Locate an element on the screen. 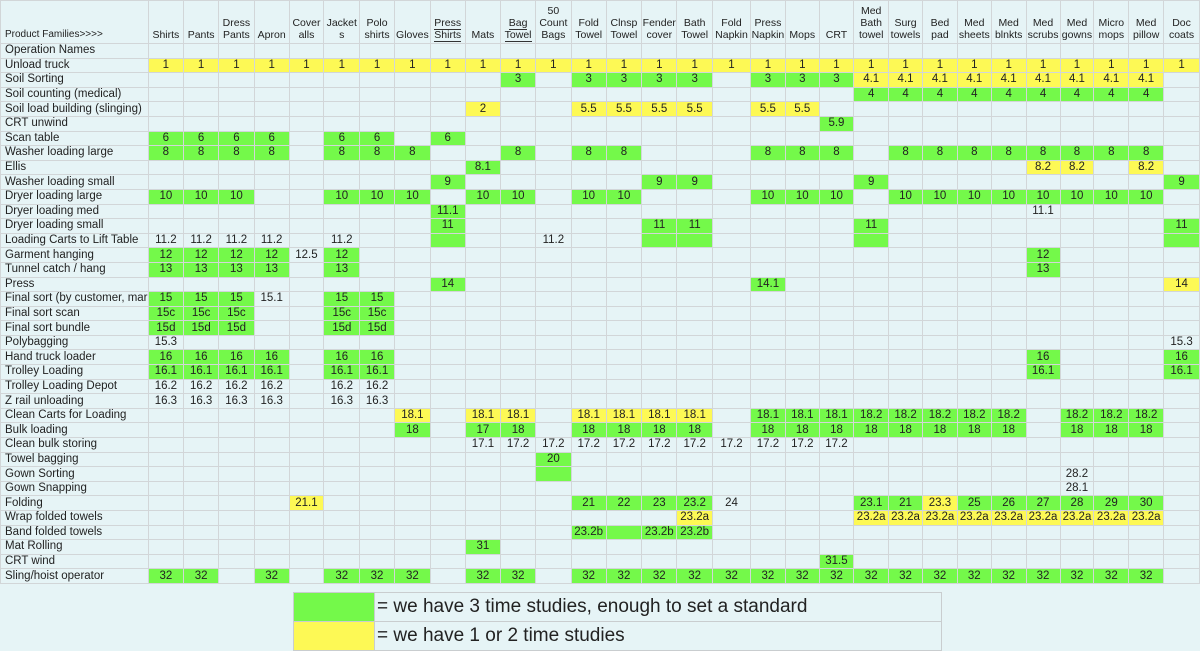 This screenshot has width=1200, height=651. operation-name: Loading Carts to Lift Table is located at coordinates (74, 240).